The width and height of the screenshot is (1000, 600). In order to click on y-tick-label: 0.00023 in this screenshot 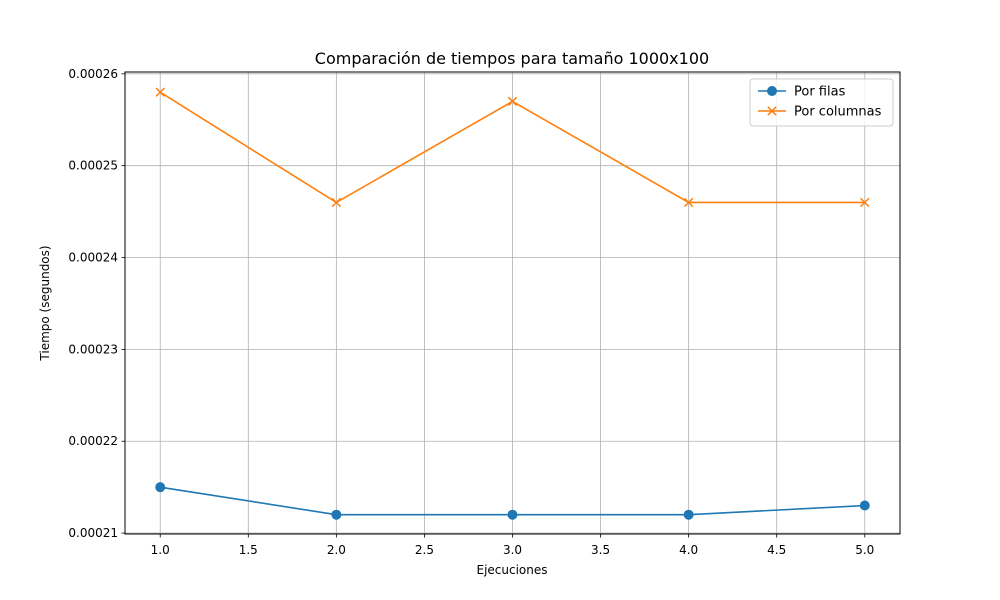, I will do `click(93, 349)`.